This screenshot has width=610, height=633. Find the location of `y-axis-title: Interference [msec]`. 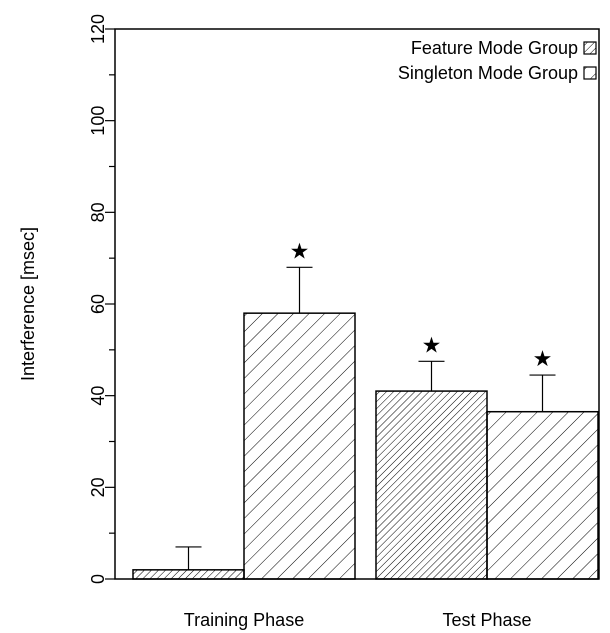

y-axis-title: Interference [msec] is located at coordinates (28, 304).